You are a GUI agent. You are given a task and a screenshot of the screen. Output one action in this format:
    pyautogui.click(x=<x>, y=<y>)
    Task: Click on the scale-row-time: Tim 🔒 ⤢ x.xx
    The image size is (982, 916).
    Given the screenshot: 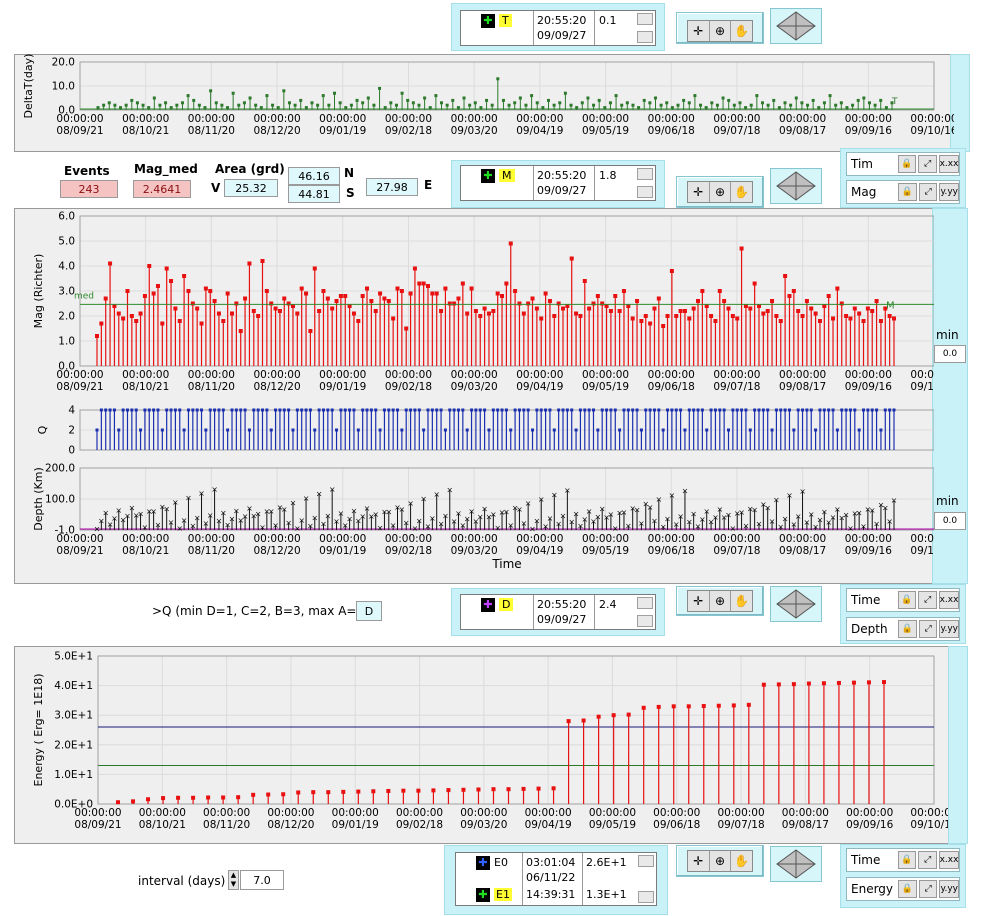 What is the action you would take?
    pyautogui.click(x=903, y=164)
    